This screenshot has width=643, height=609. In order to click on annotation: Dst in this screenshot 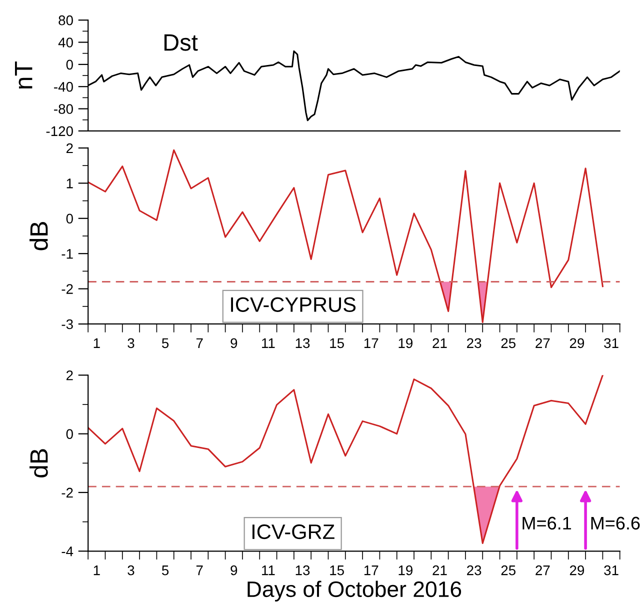, I will do `click(181, 42)`.